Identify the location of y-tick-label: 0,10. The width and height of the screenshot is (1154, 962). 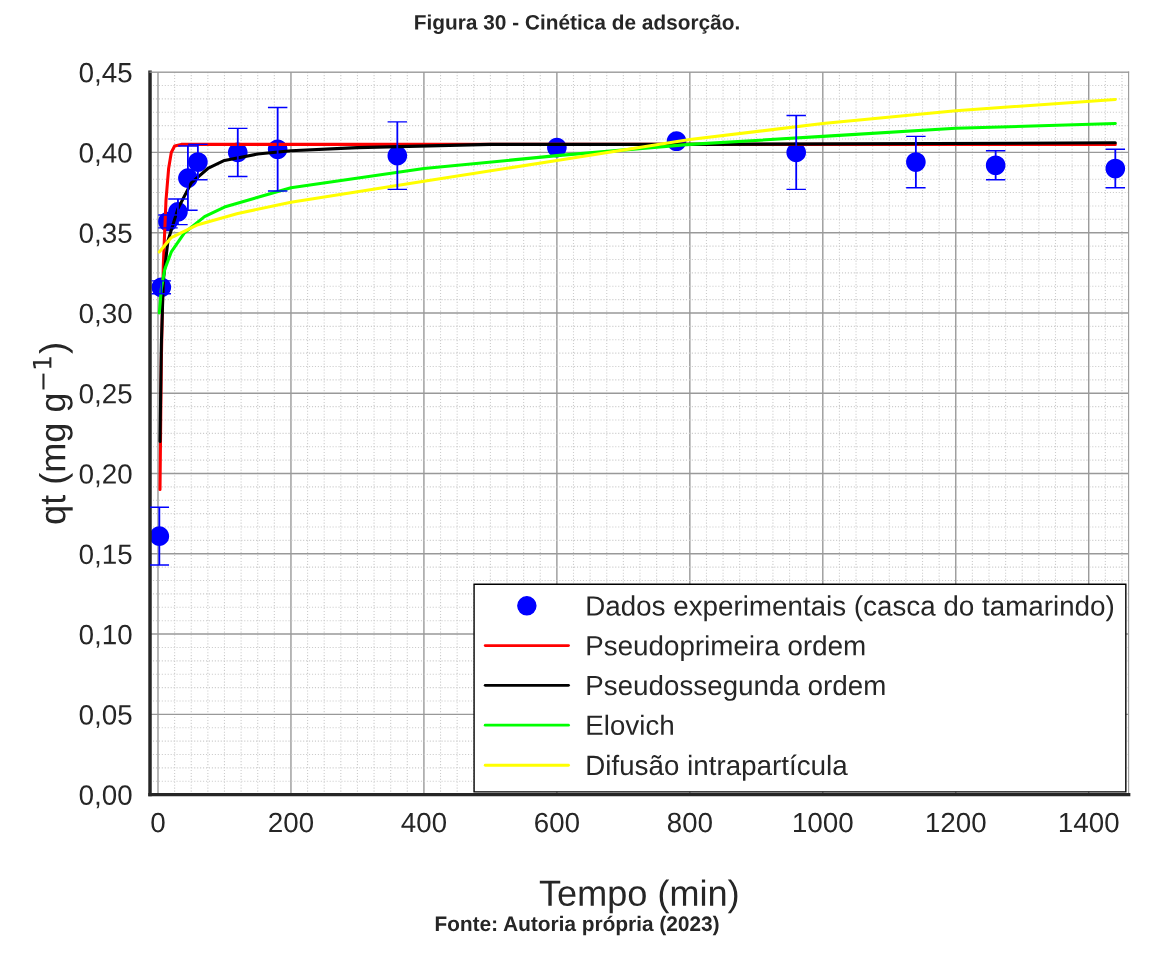
(105, 636).